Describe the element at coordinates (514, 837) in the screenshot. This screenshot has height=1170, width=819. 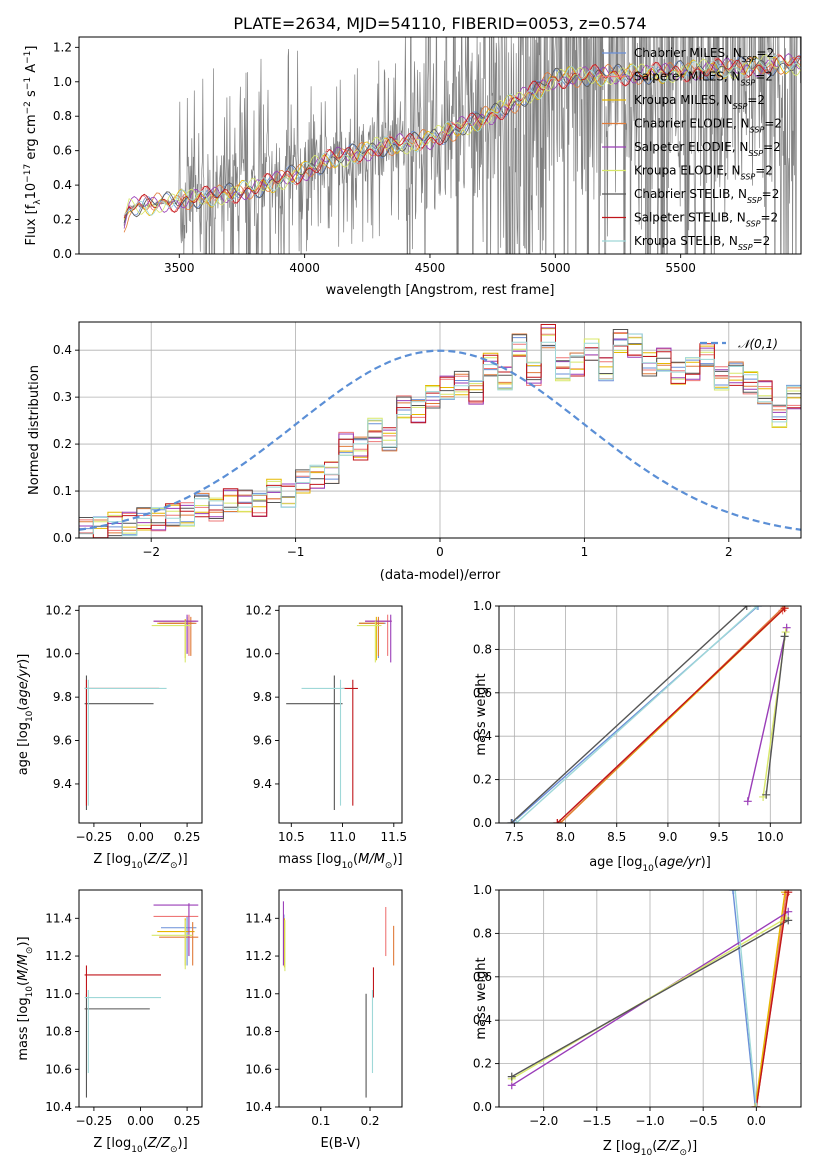
I see `x-tick-label: 7.5` at that location.